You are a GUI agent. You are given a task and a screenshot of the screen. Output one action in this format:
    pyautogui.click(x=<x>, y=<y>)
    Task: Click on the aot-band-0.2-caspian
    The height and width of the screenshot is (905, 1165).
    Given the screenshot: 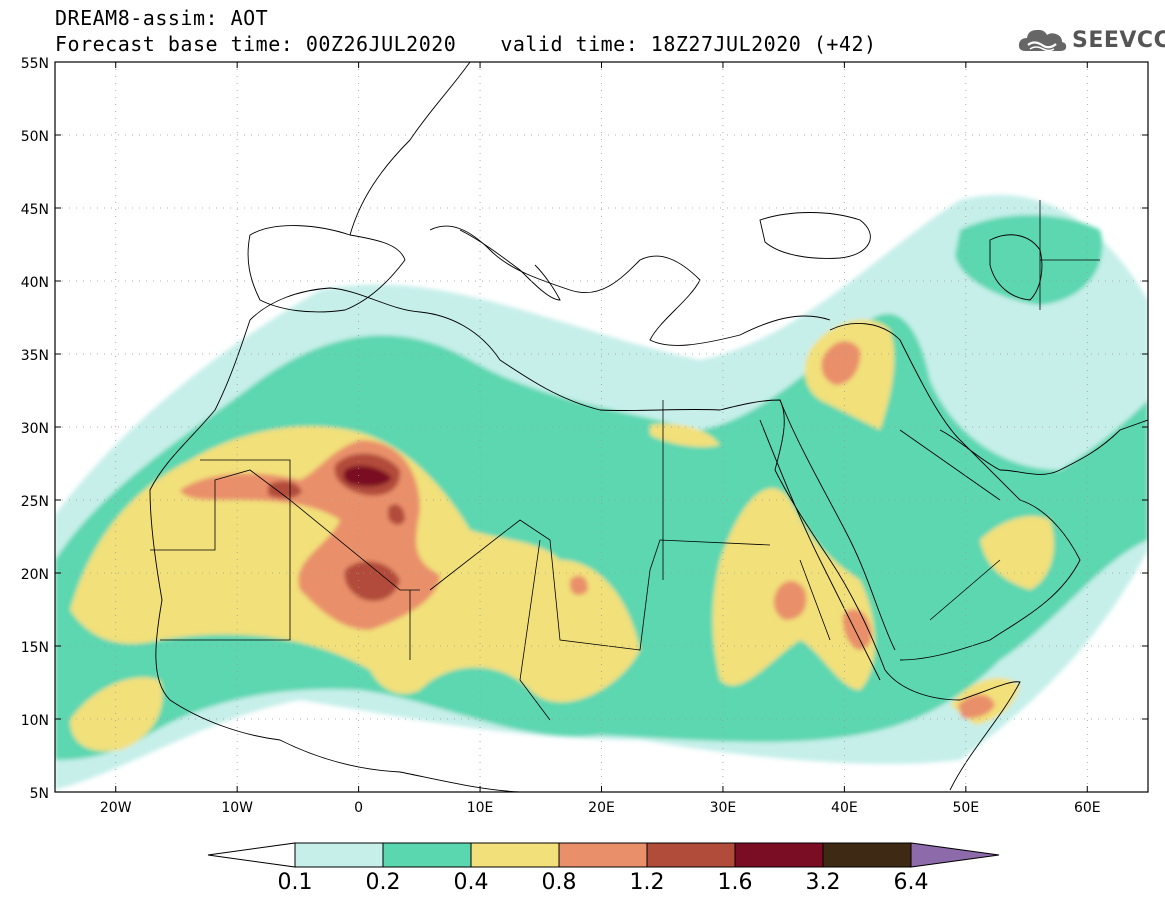 What is the action you would take?
    pyautogui.click(x=1029, y=260)
    